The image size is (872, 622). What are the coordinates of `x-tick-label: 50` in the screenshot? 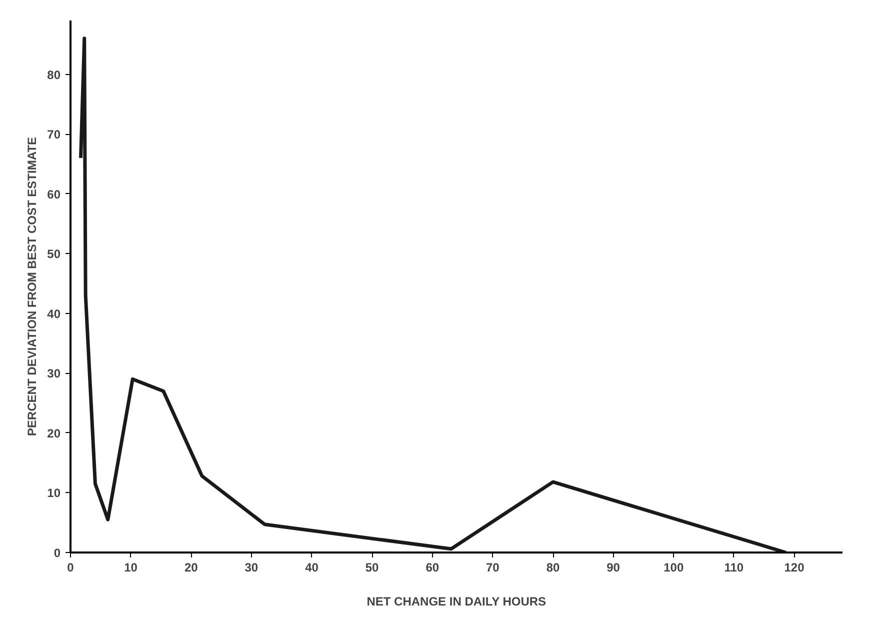 It's located at (372, 567).